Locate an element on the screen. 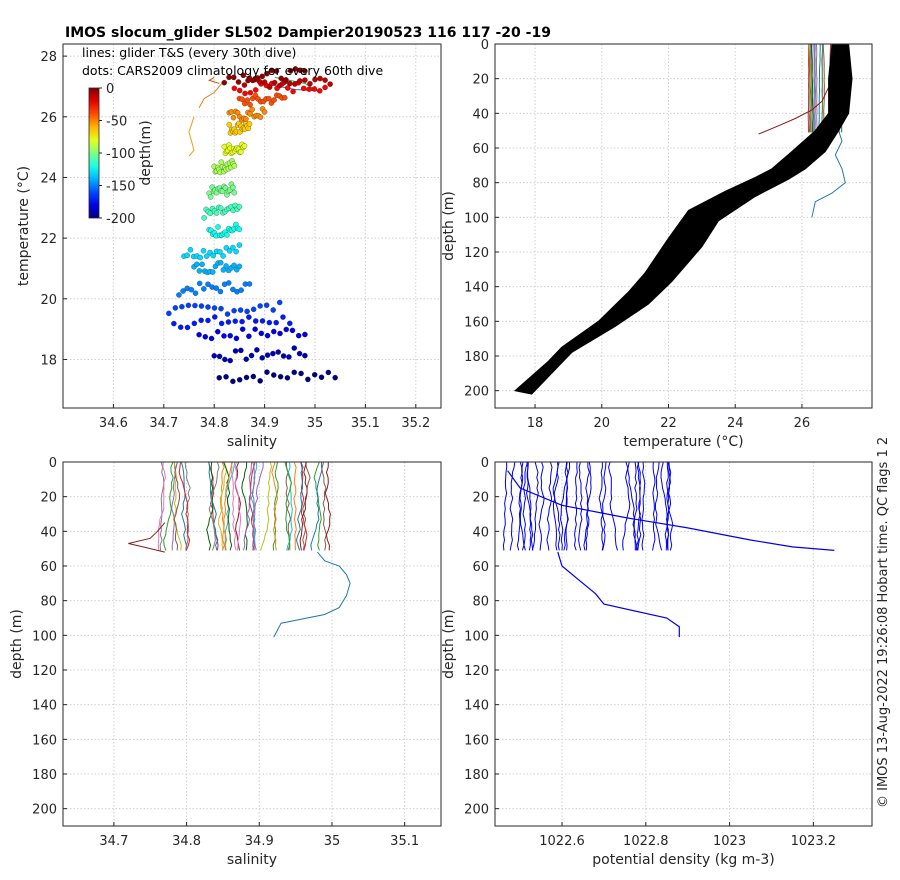 The image size is (900, 880). y-tick-label: 140 is located at coordinates (476, 706).